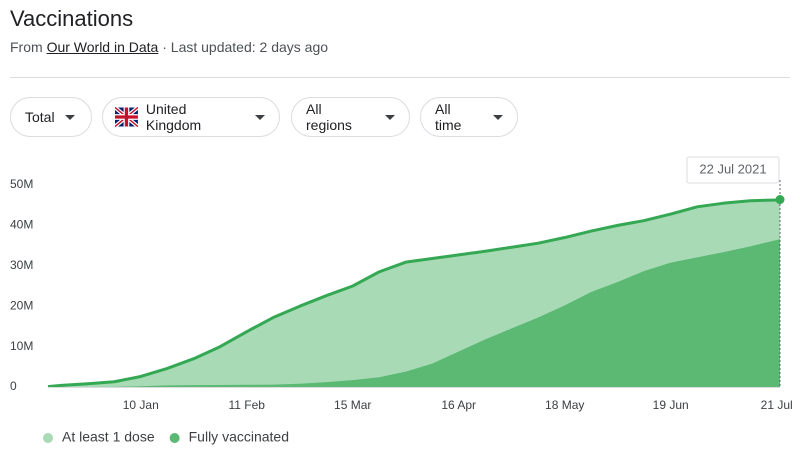  I want to click on legend-label: Fully vaccinated, so click(239, 437).